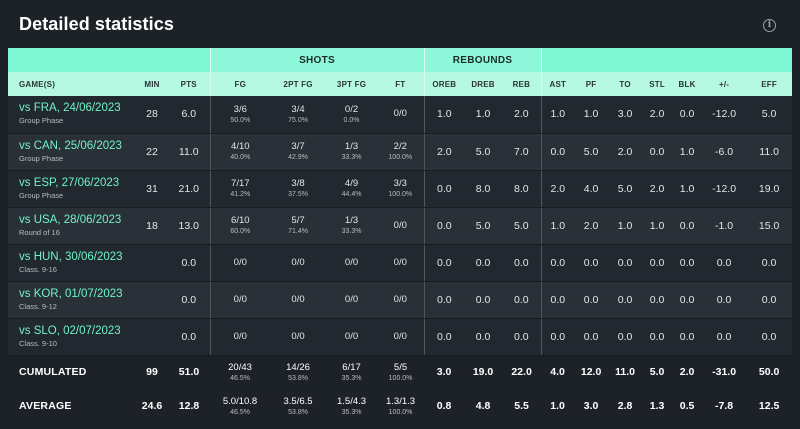  Describe the element at coordinates (657, 226) in the screenshot. I see `stl-cell: 1.0` at that location.